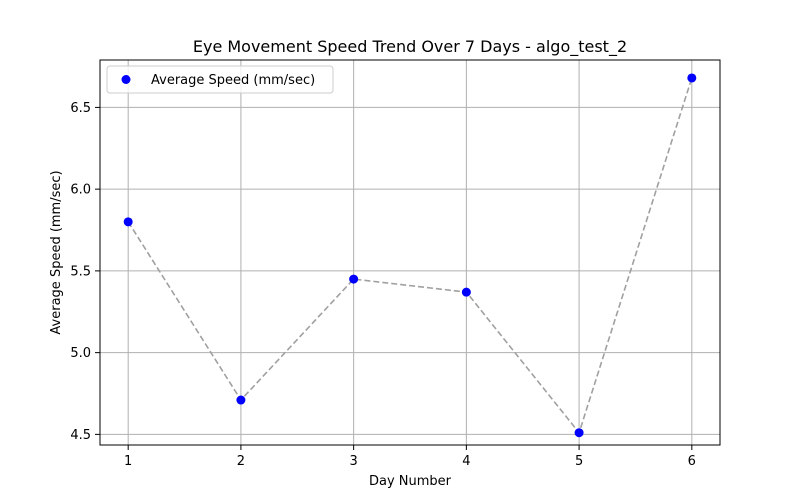  What do you see at coordinates (410, 481) in the screenshot?
I see `x-axis-label: Day Number` at bounding box center [410, 481].